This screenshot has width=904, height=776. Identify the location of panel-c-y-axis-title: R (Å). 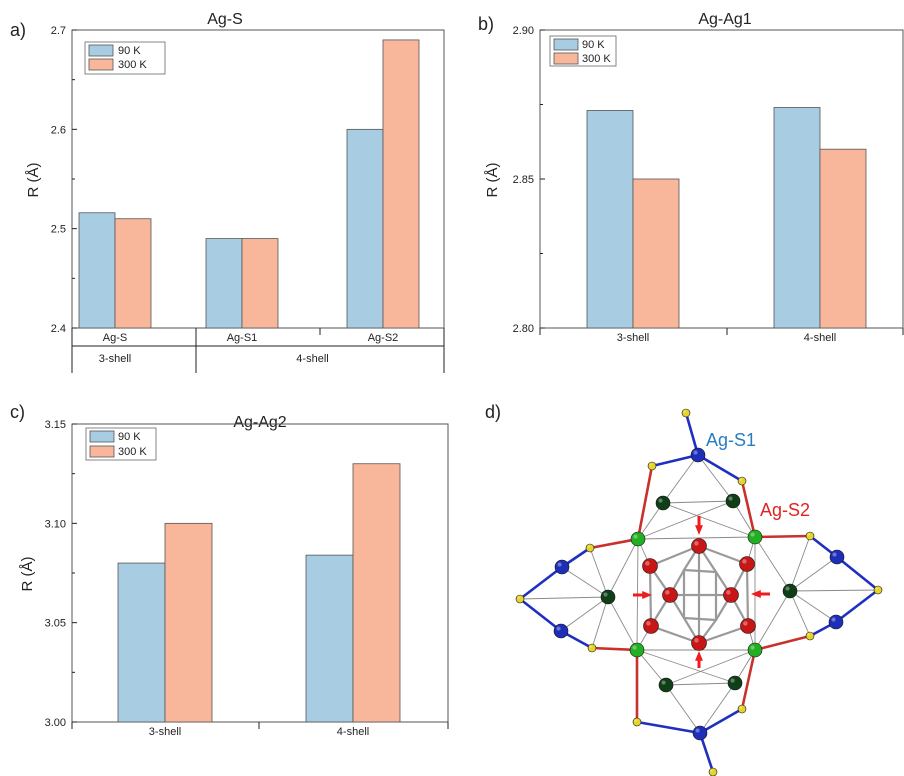
(27, 574).